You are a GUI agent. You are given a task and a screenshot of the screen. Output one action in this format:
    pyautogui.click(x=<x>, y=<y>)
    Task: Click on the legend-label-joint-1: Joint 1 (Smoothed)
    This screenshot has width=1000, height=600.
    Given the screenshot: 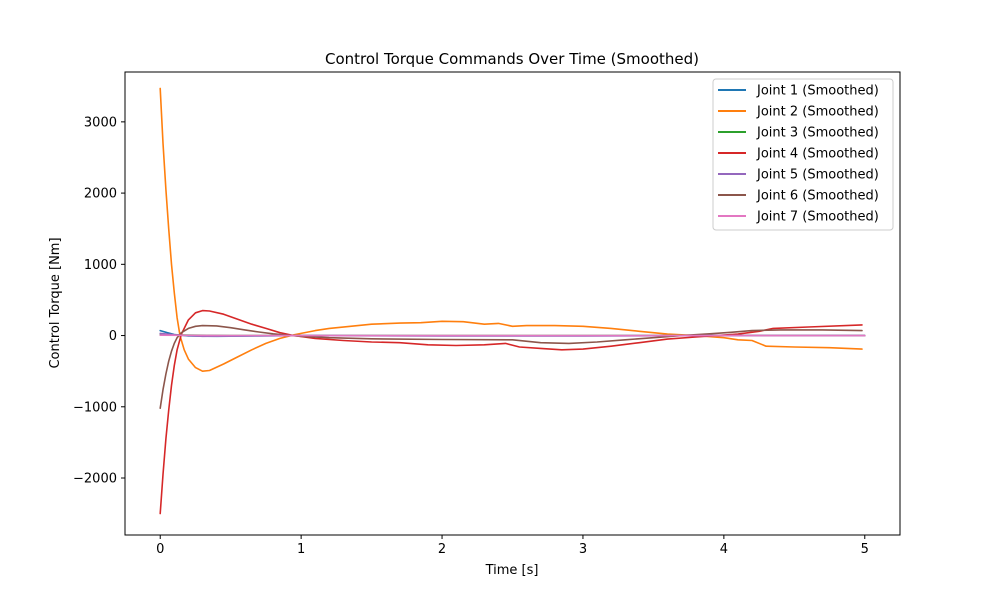 What is the action you would take?
    pyautogui.click(x=817, y=91)
    